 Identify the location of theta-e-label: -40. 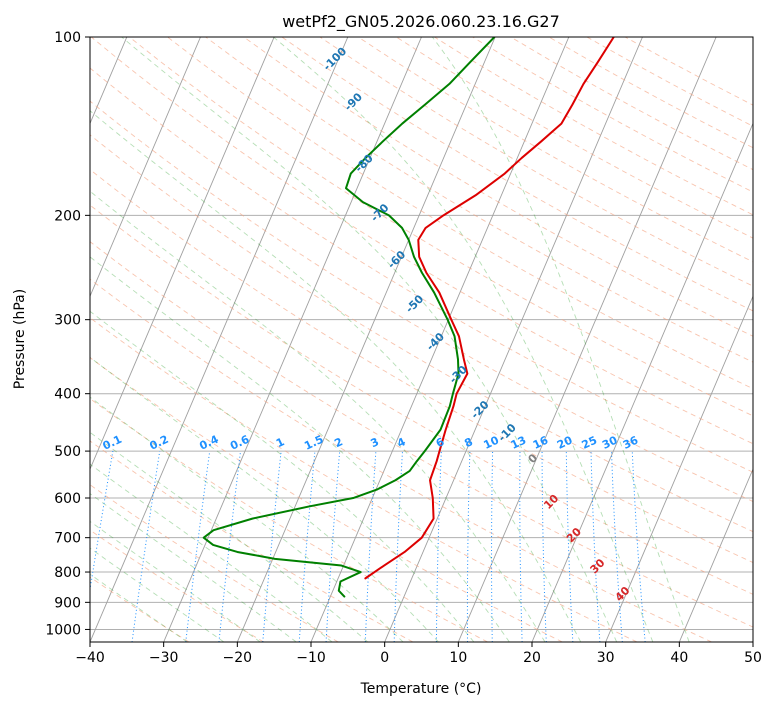
(435, 341).